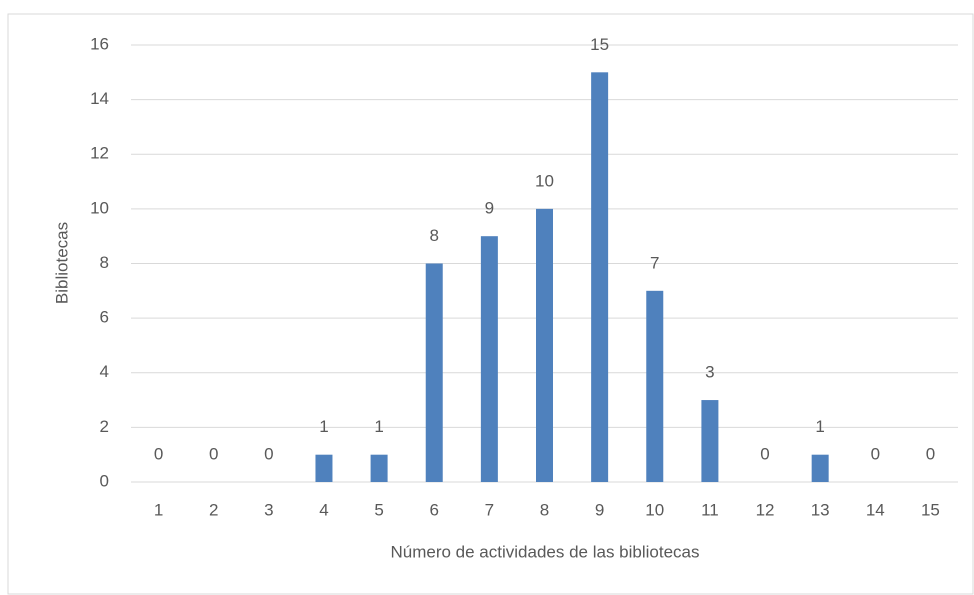 The image size is (974, 595). Describe the element at coordinates (930, 509) in the screenshot. I see `x-tick-label: 15` at that location.